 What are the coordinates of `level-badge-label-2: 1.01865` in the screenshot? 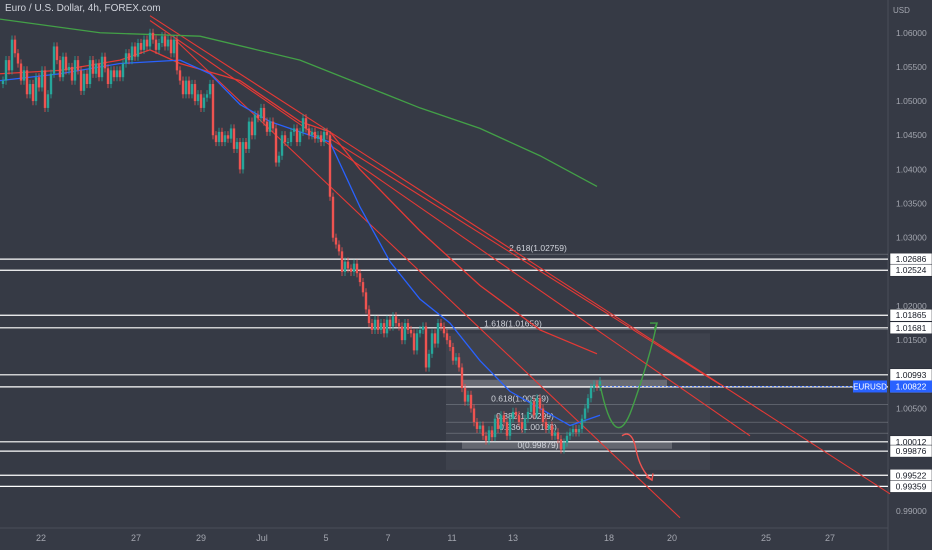 It's located at (911, 315).